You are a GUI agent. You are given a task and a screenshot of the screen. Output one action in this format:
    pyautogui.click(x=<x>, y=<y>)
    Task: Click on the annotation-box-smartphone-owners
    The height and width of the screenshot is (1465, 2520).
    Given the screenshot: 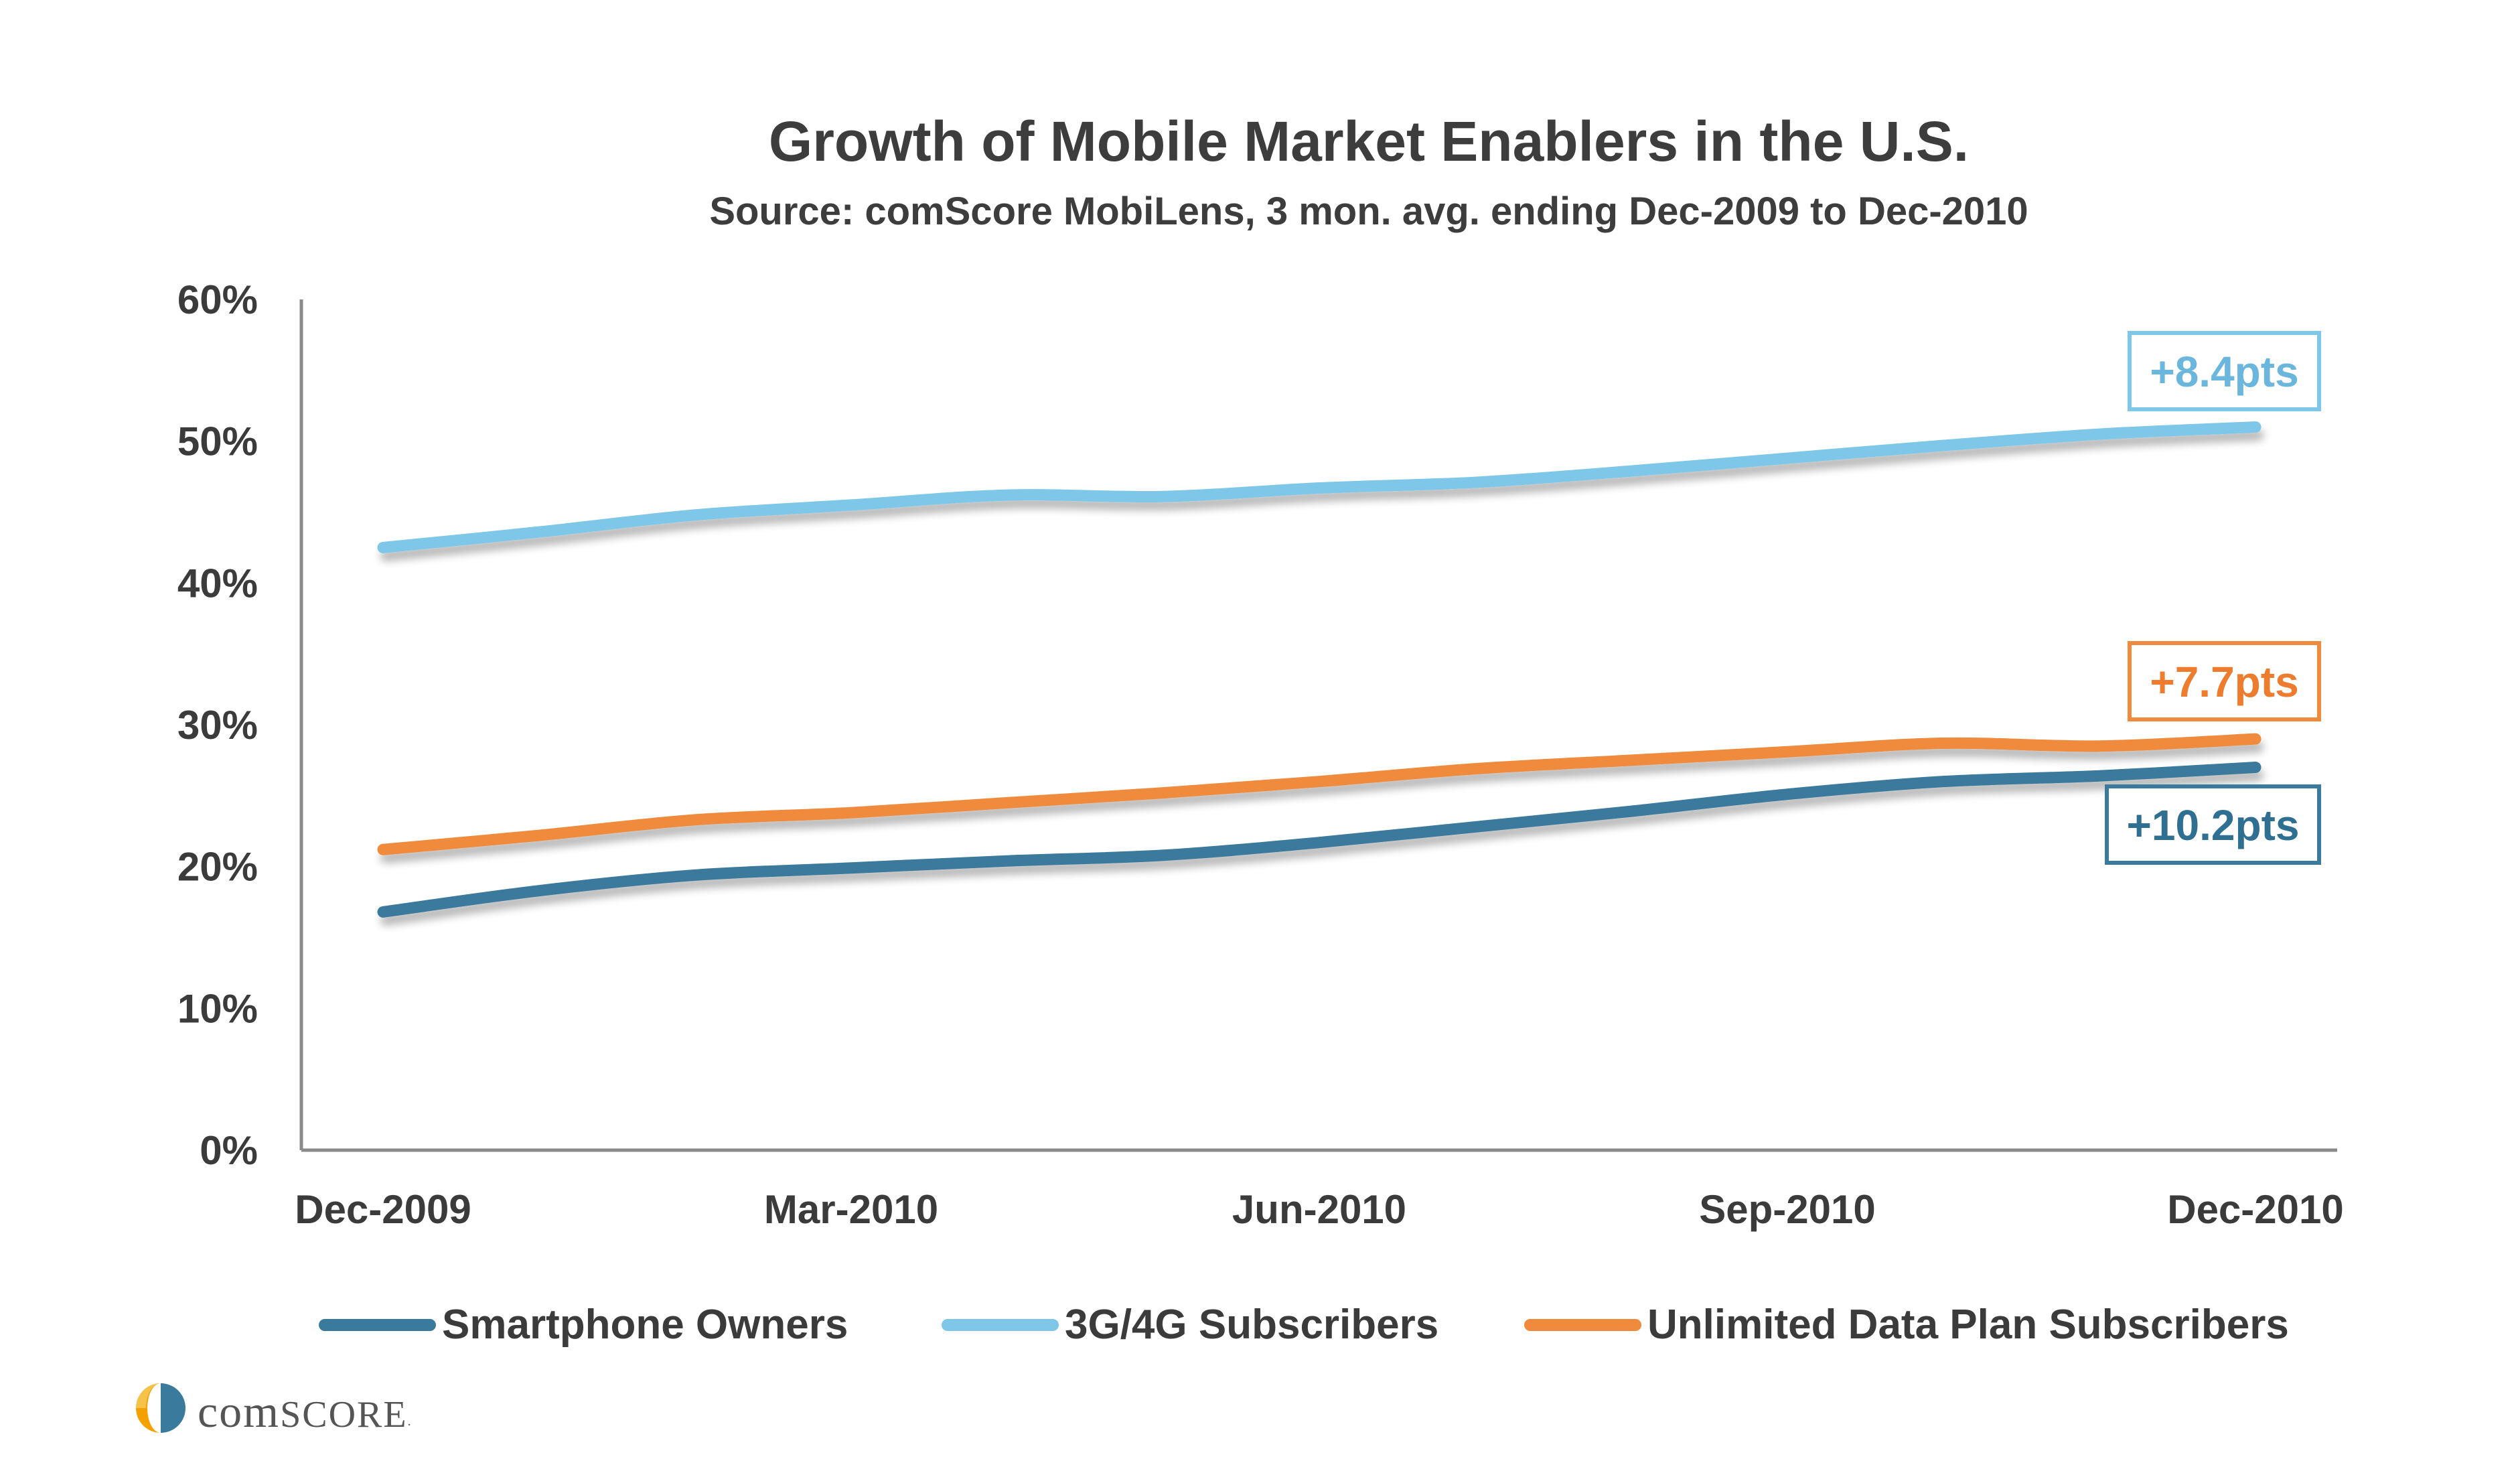 What is the action you would take?
    pyautogui.click(x=2213, y=824)
    